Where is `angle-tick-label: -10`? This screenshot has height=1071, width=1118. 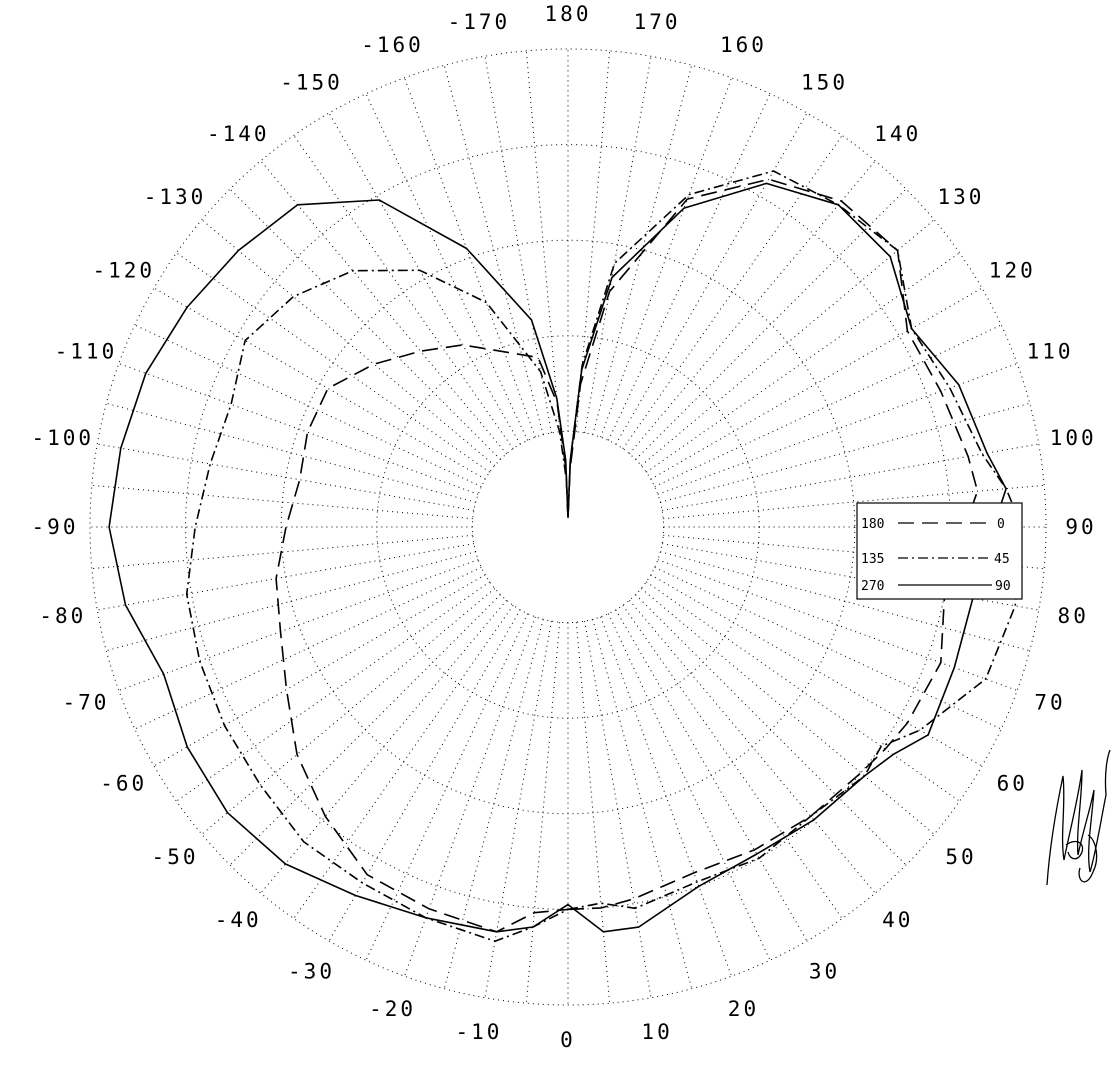
angle-tick-label: -10 is located at coordinates (478, 1032).